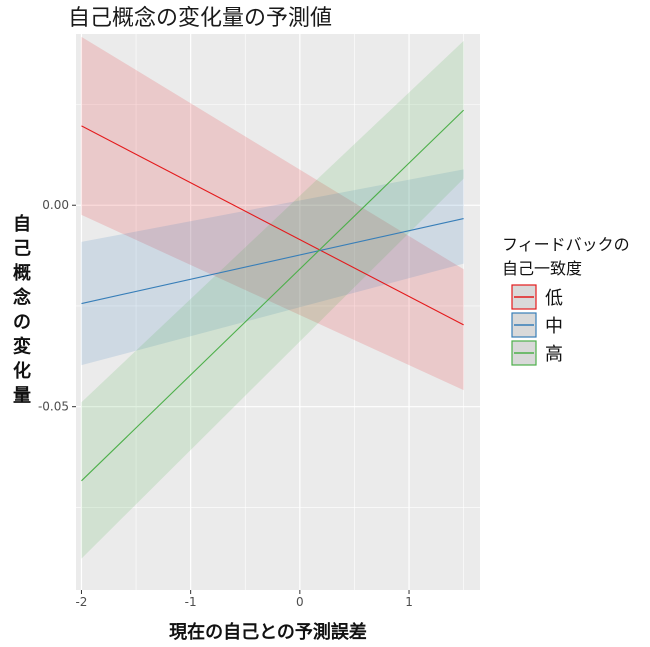 This screenshot has width=650, height=647. What do you see at coordinates (542, 268) in the screenshot?
I see `legend-title-line-2: 自己一致度` at bounding box center [542, 268].